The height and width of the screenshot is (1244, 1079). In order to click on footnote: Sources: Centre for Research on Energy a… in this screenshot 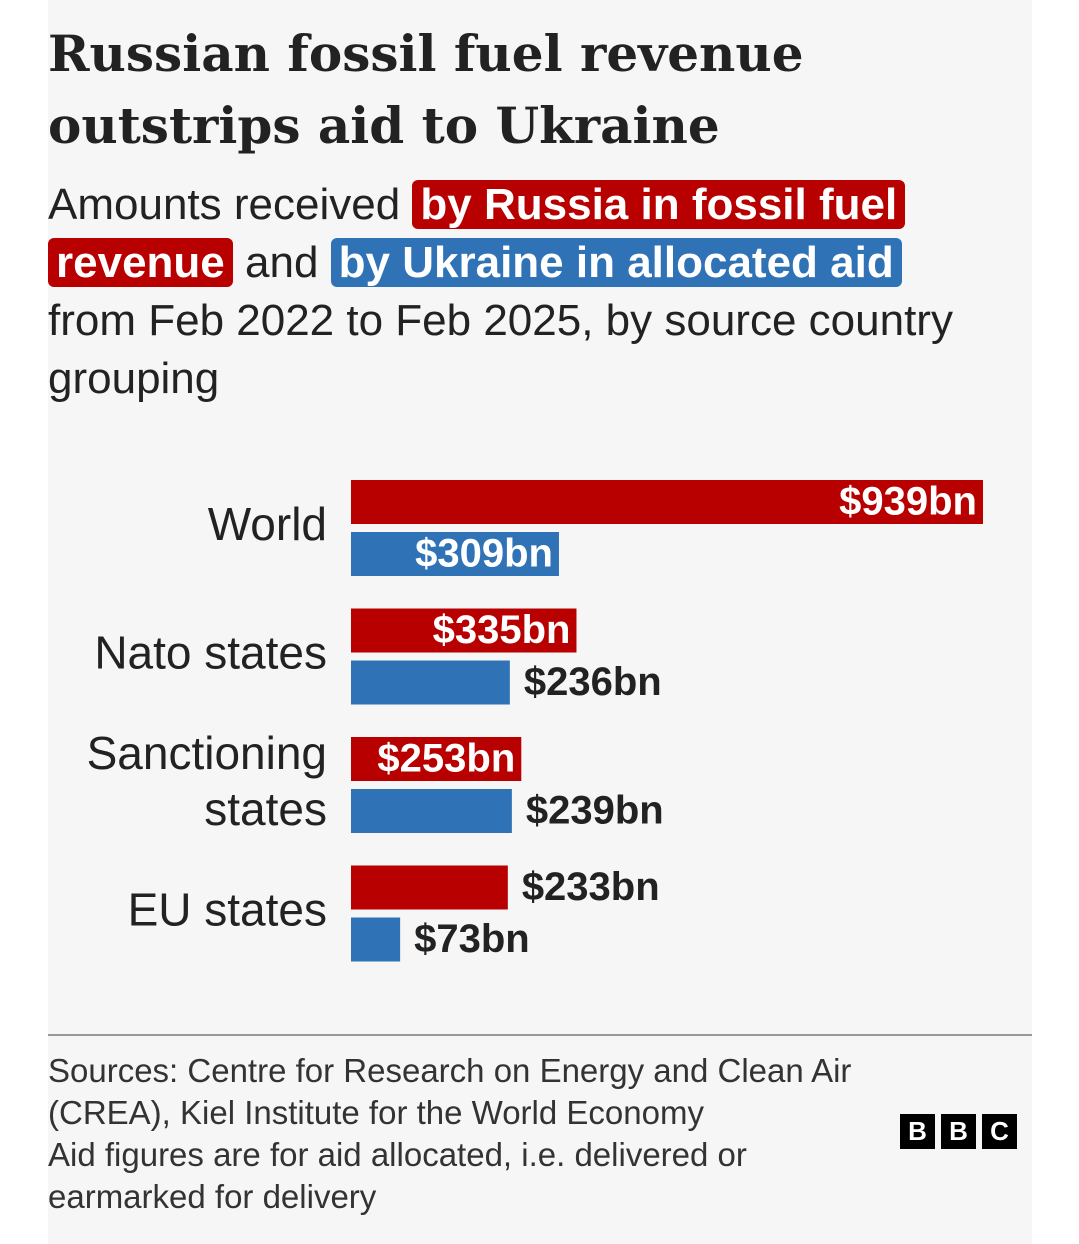, I will do `click(450, 1091)`.